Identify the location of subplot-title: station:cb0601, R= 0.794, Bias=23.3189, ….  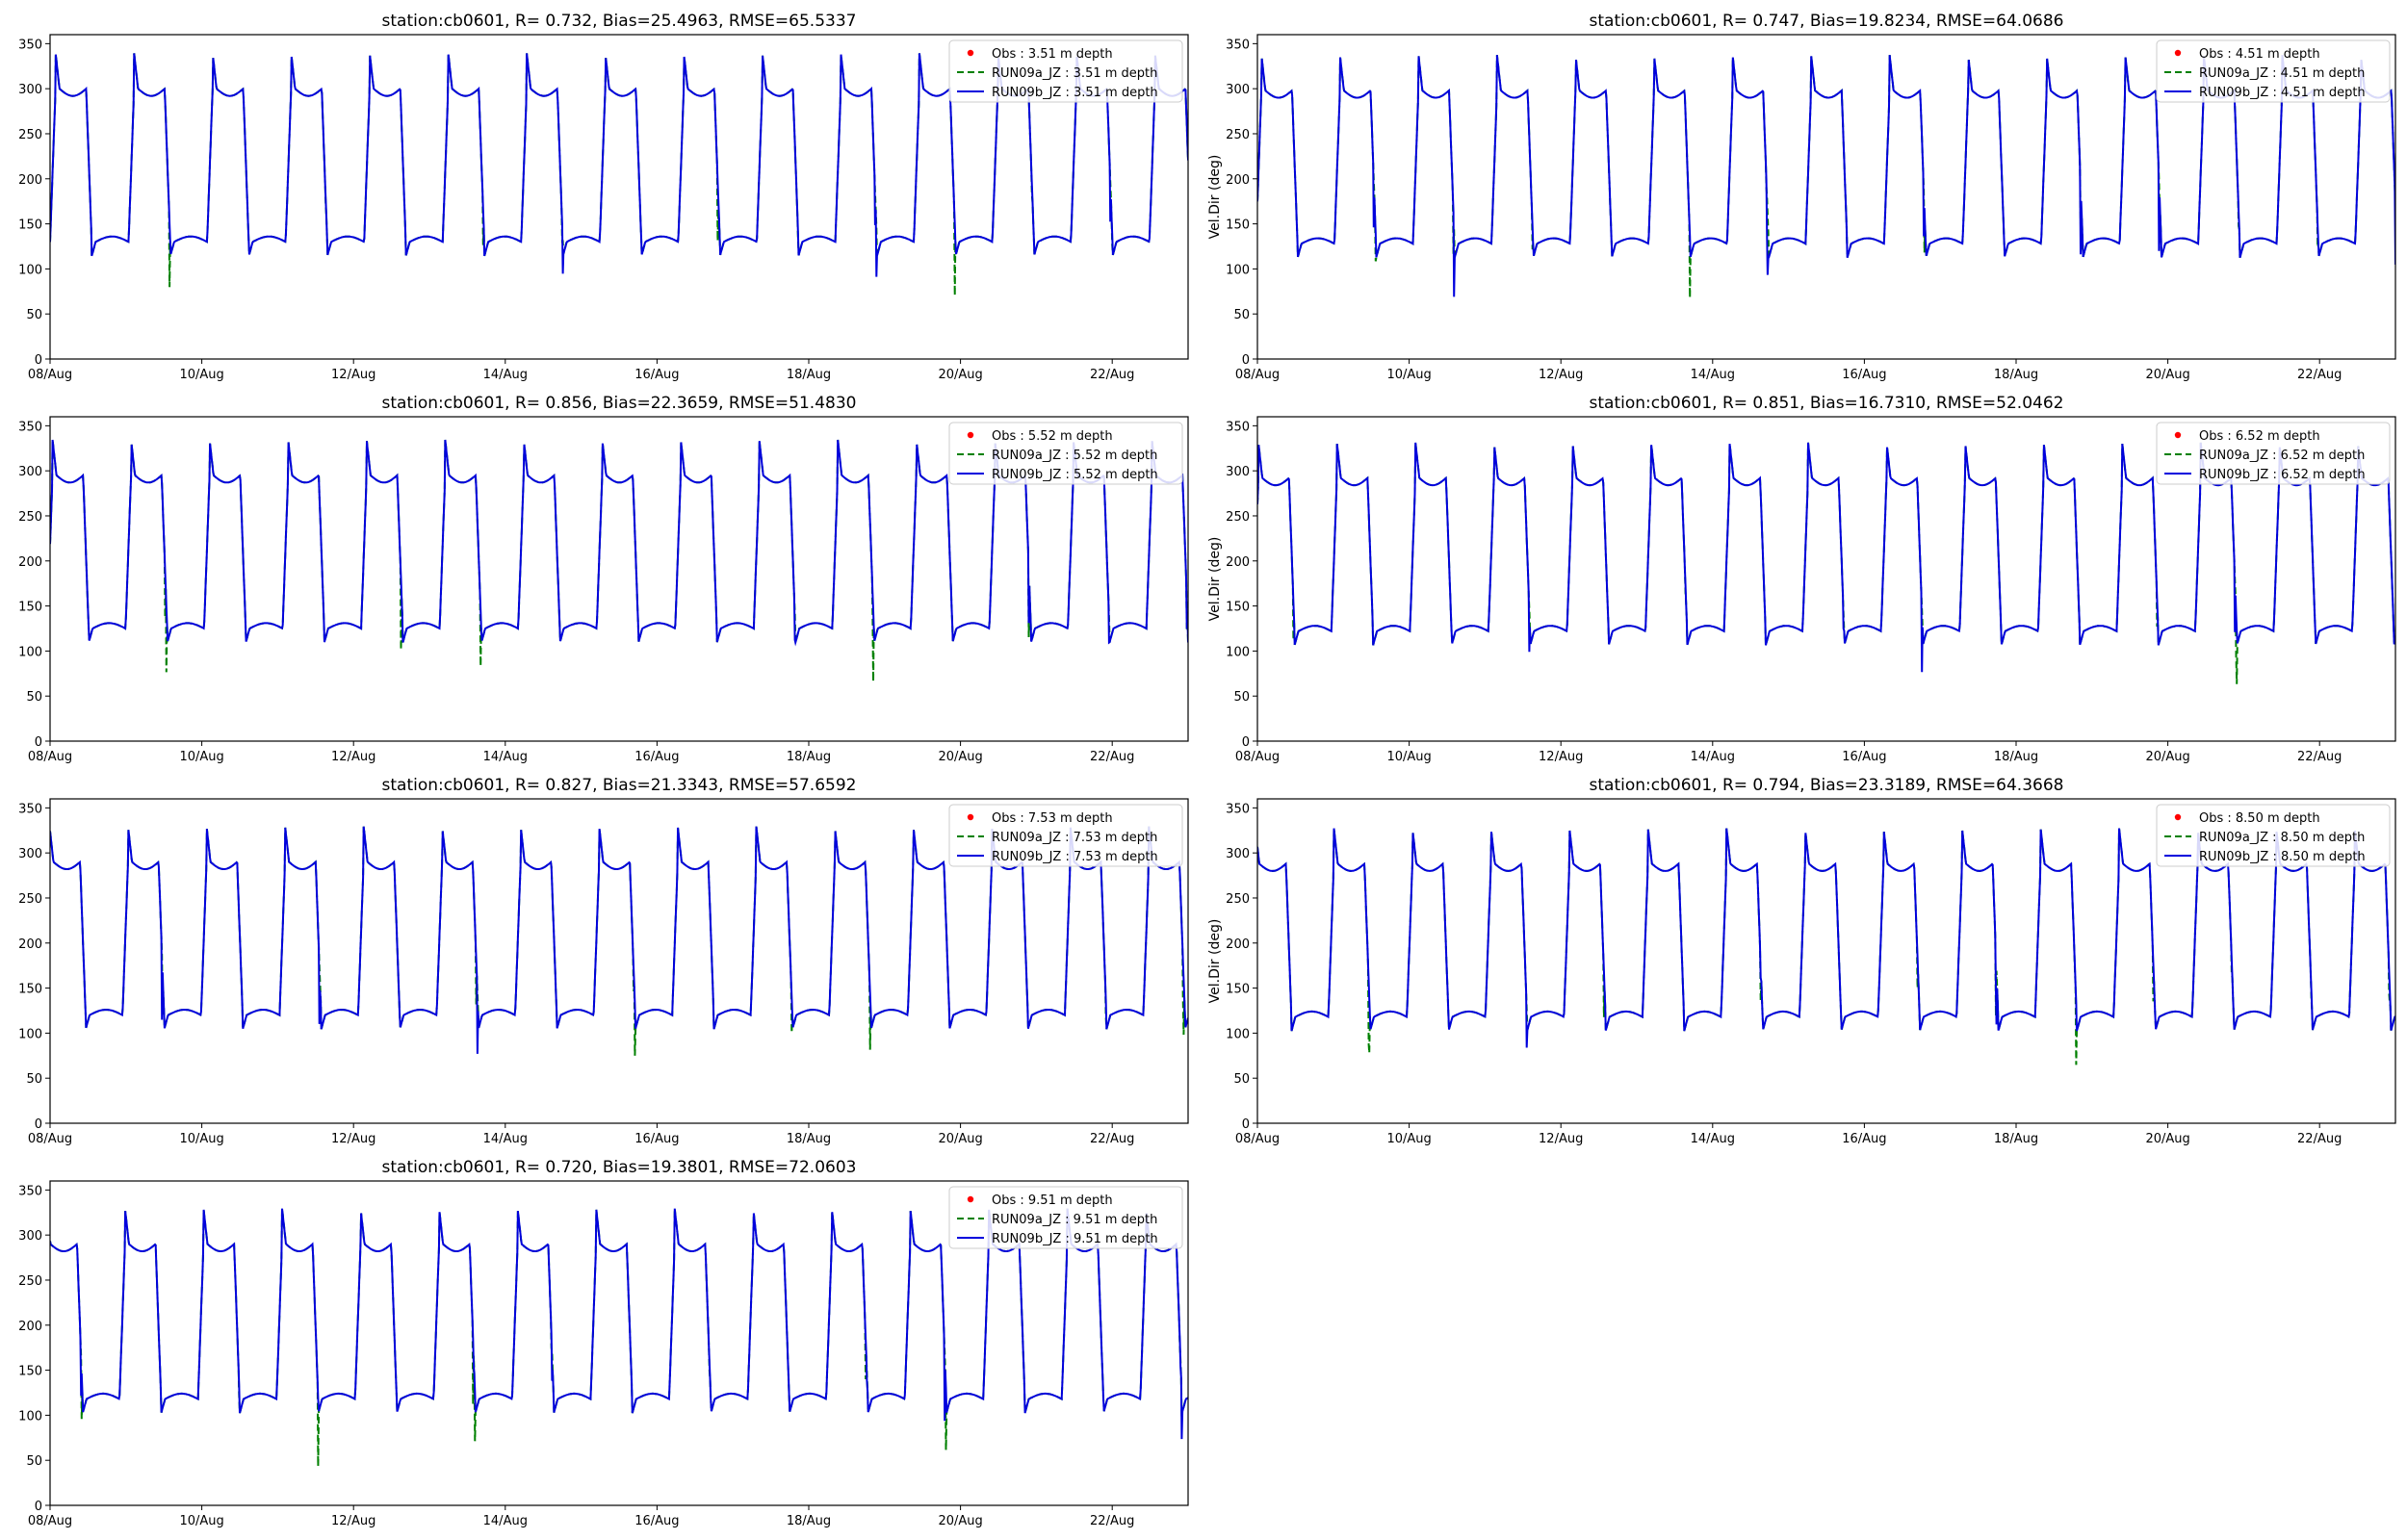
(1827, 785).